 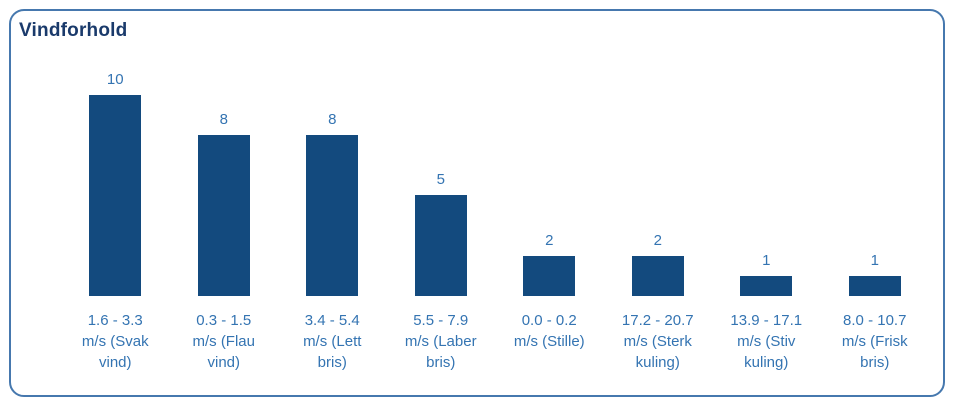 I want to click on category-label: 1.6 - 3.3 m/s (Svak vind), so click(x=115, y=341).